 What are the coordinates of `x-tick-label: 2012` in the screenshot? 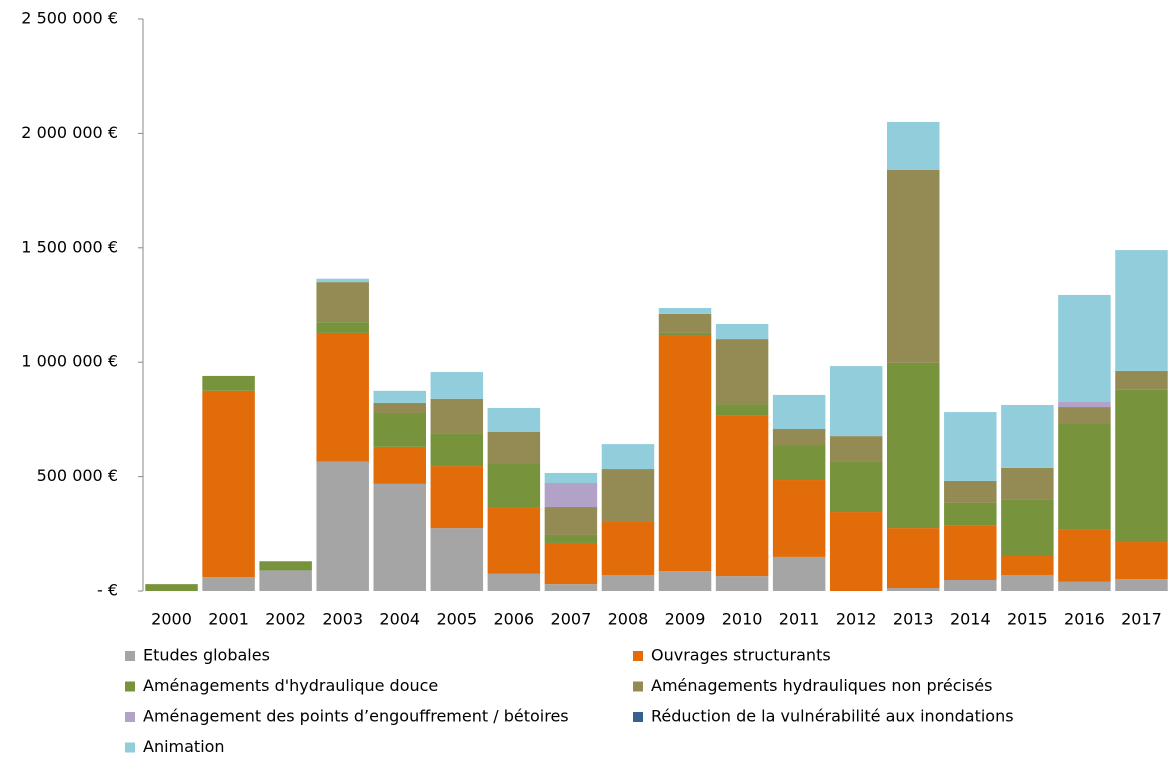 It's located at (856, 619).